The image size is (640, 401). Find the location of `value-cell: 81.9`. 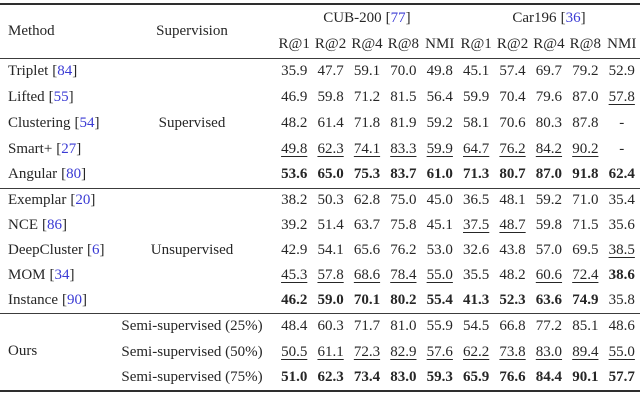

value-cell: 81.9 is located at coordinates (403, 122).